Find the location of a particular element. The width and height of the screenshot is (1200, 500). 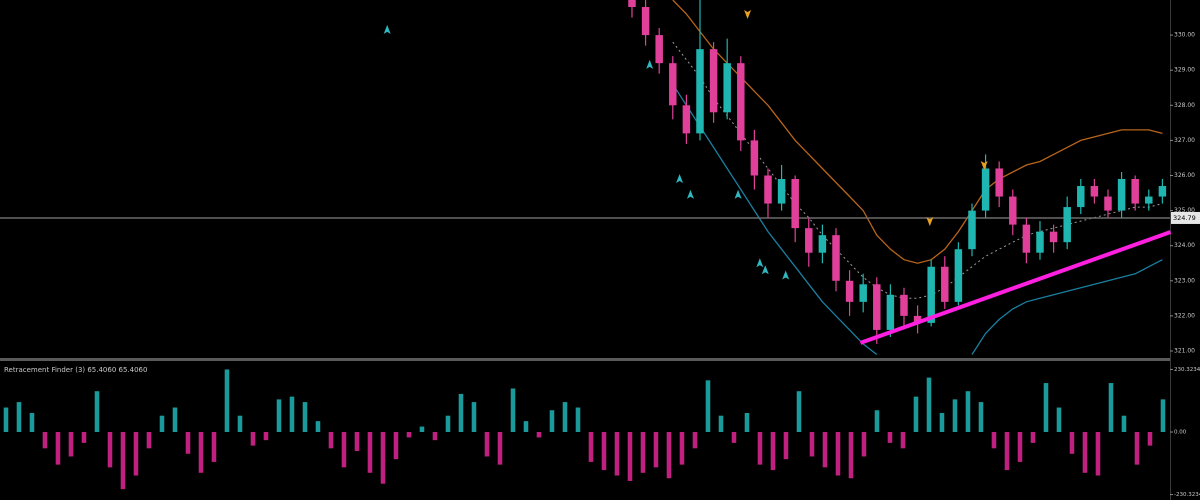

current-price-label: 324.79 is located at coordinates (1184, 218).